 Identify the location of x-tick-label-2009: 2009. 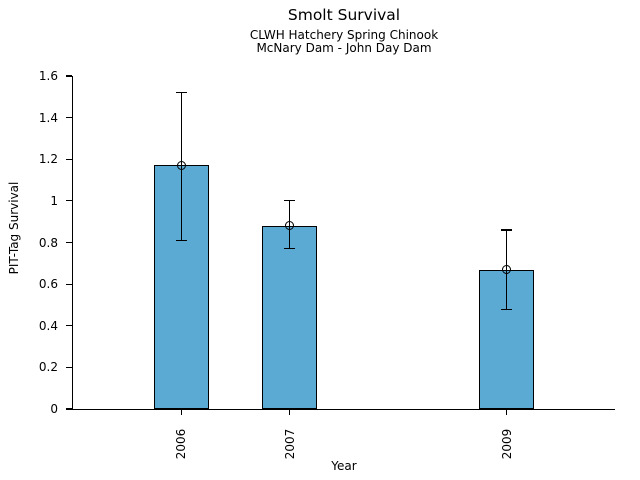
(506, 444).